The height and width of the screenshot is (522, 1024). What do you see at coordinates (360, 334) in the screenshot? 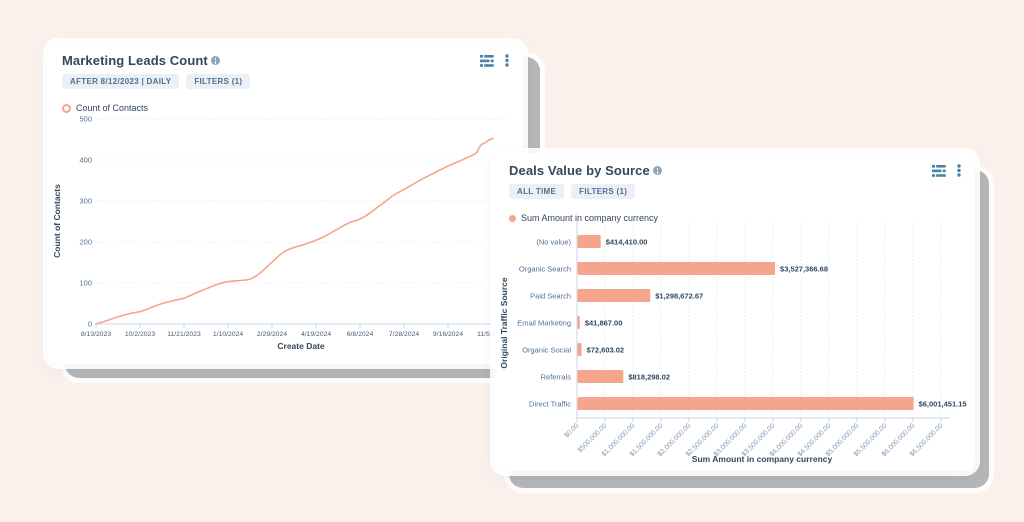
I see `x-tick-label: 6/8/2024` at bounding box center [360, 334].